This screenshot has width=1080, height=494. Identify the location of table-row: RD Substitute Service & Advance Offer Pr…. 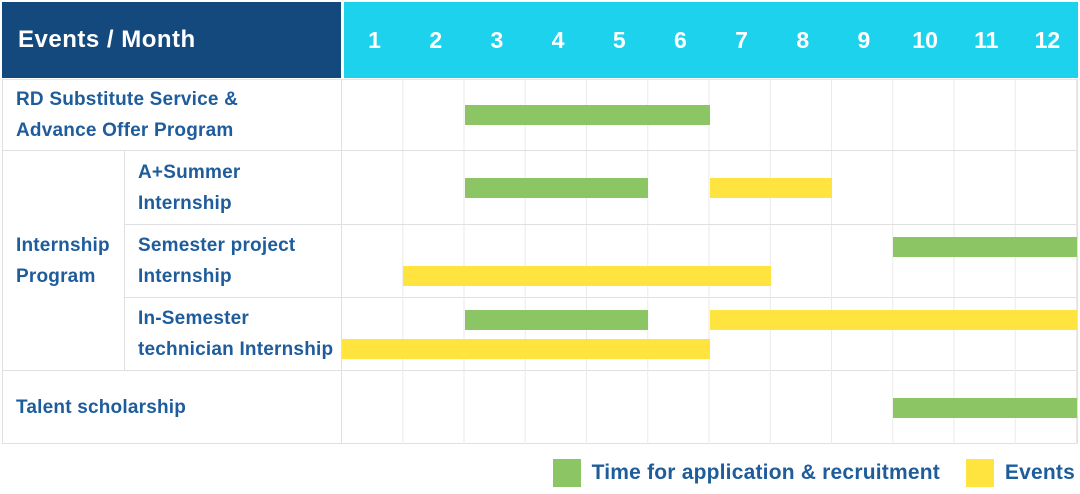
(540, 115).